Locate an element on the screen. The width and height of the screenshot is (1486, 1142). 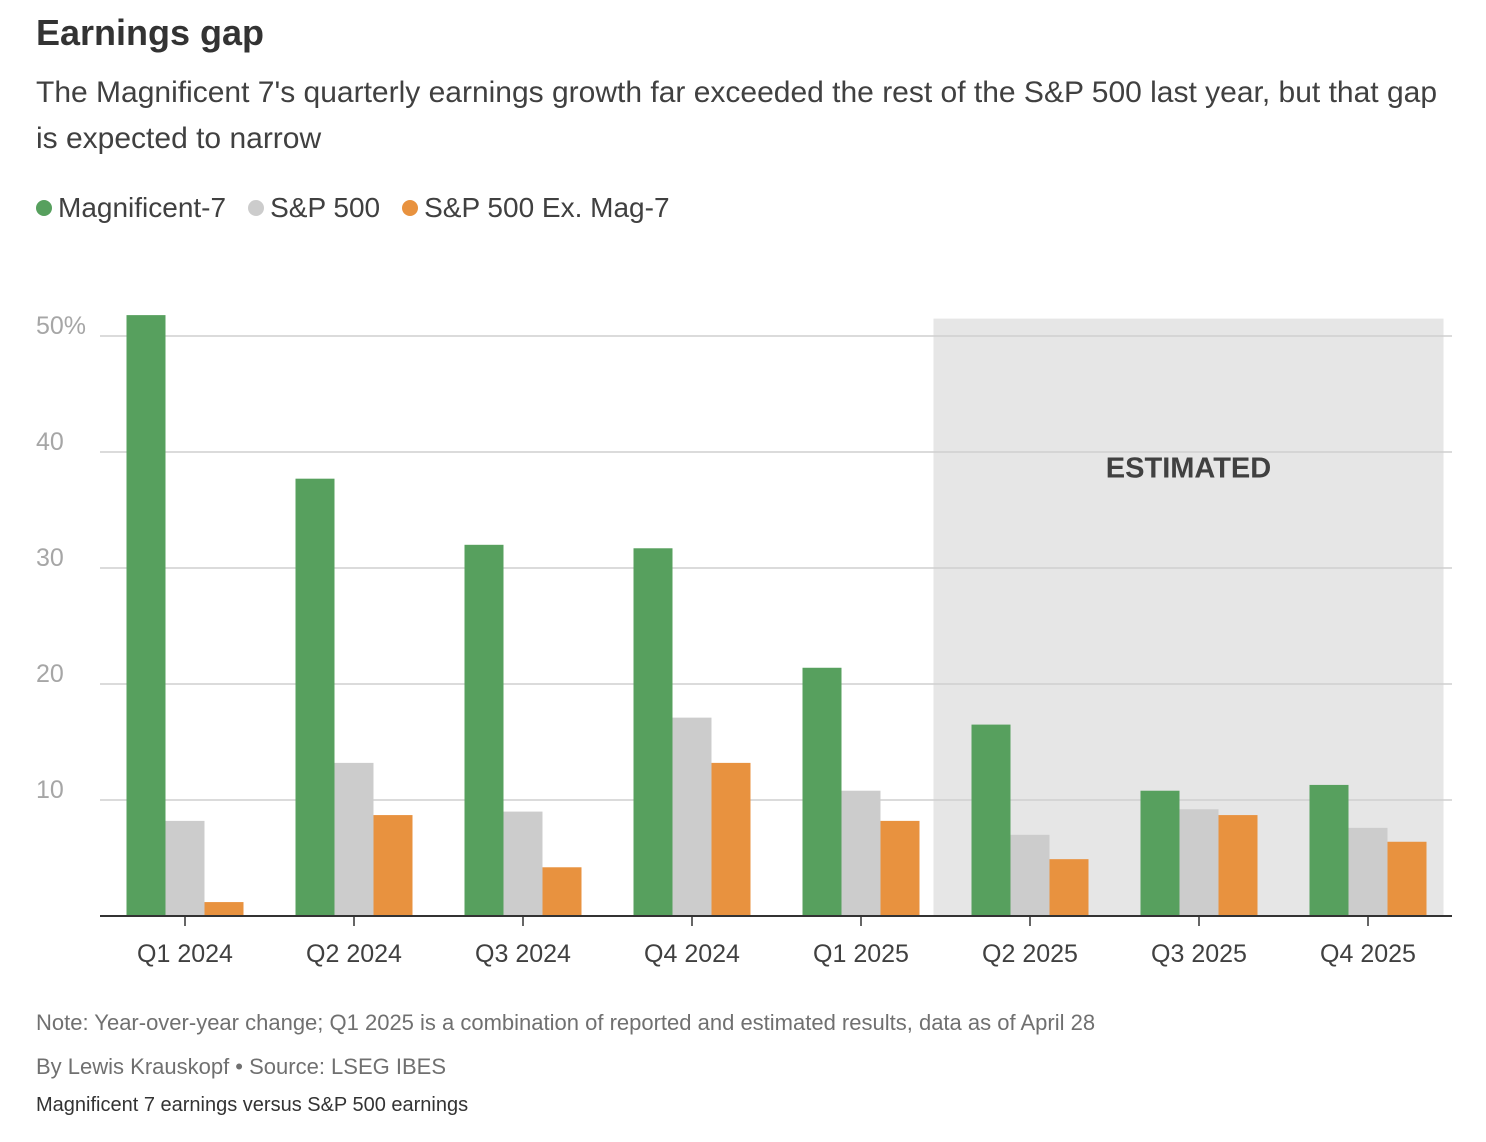
x-tick-label: Q4 2024 is located at coordinates (692, 954).